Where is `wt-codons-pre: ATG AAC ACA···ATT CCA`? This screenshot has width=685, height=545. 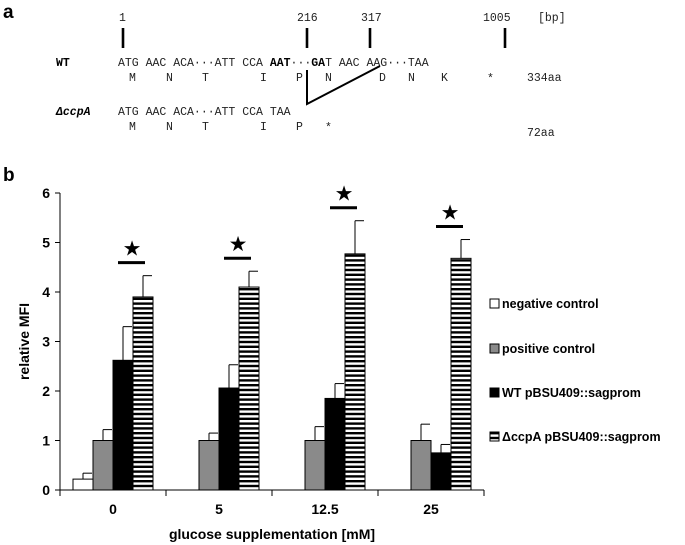 wt-codons-pre: ATG AAC ACA···ATT CCA is located at coordinates (194, 63).